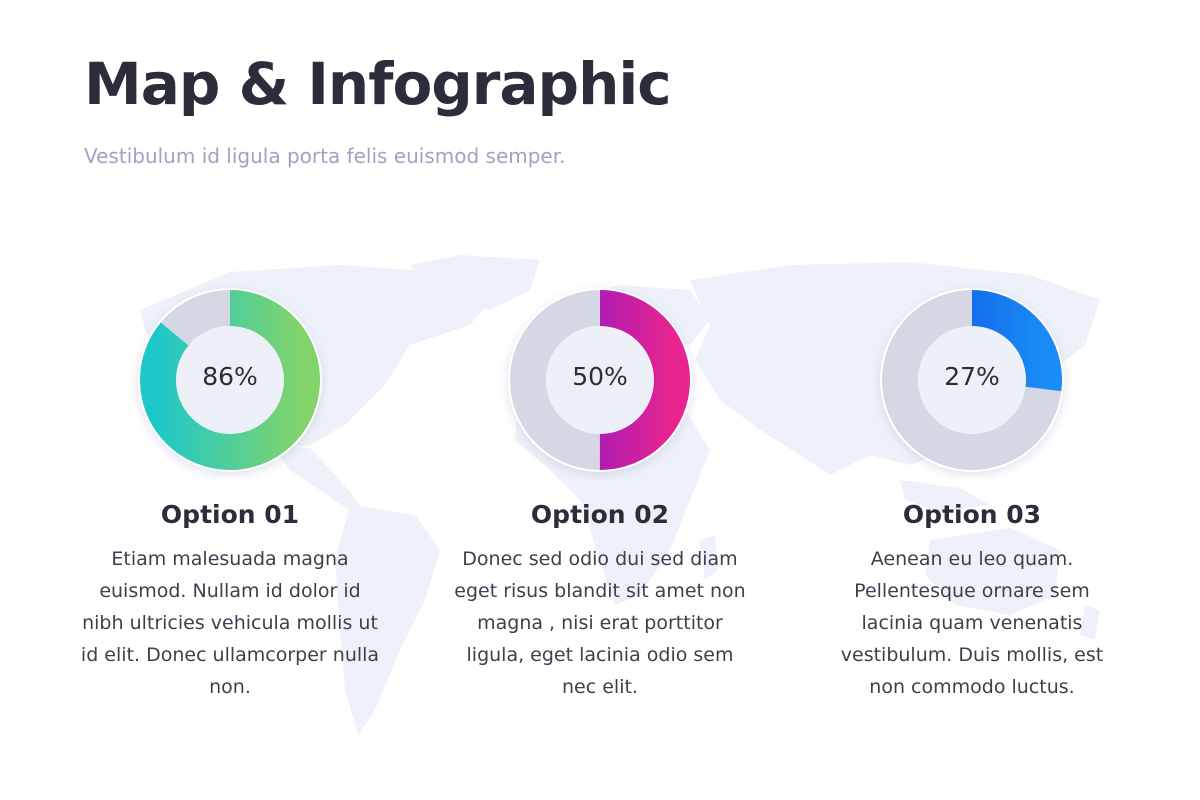 The width and height of the screenshot is (1200, 800). What do you see at coordinates (972, 376) in the screenshot?
I see `percent-label: 27%` at bounding box center [972, 376].